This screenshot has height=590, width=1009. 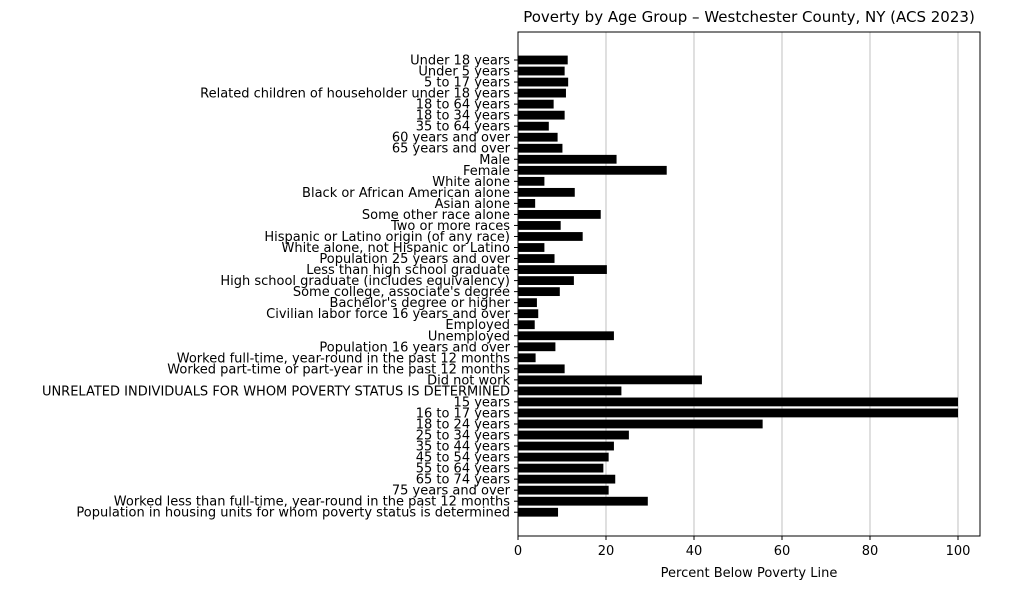 I want to click on y-tick-label: Some other race alone, so click(x=436, y=215).